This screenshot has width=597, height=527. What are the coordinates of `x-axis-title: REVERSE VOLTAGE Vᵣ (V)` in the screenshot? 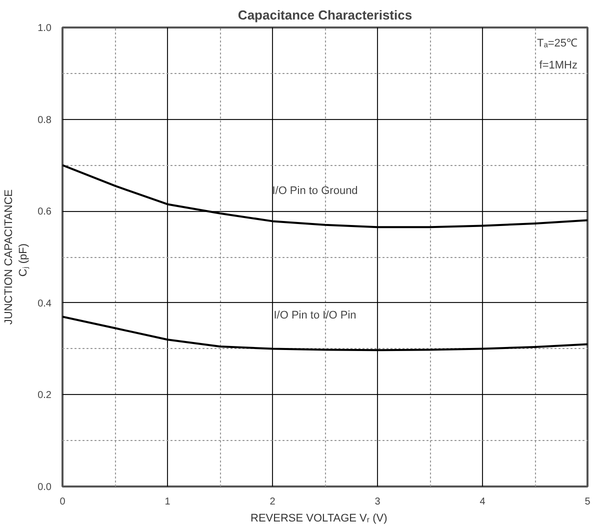 It's located at (319, 518).